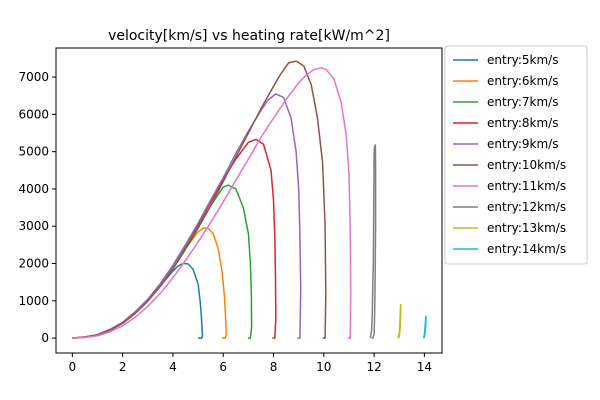 The image size is (600, 400). What do you see at coordinates (33, 114) in the screenshot?
I see `y-tick-label: 6000` at bounding box center [33, 114].